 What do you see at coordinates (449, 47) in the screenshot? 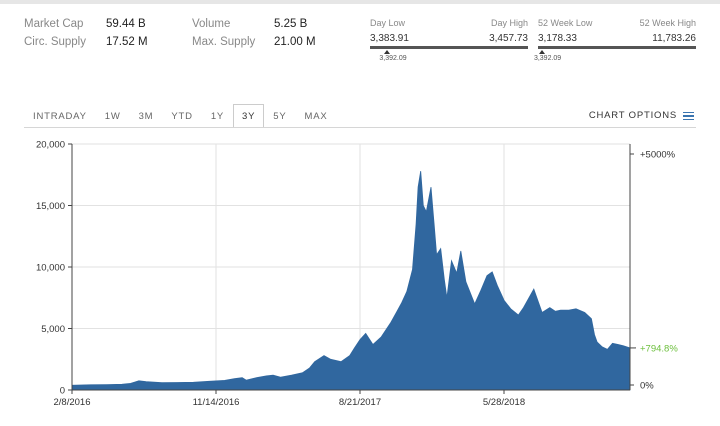
I see `day-range-bar` at bounding box center [449, 47].